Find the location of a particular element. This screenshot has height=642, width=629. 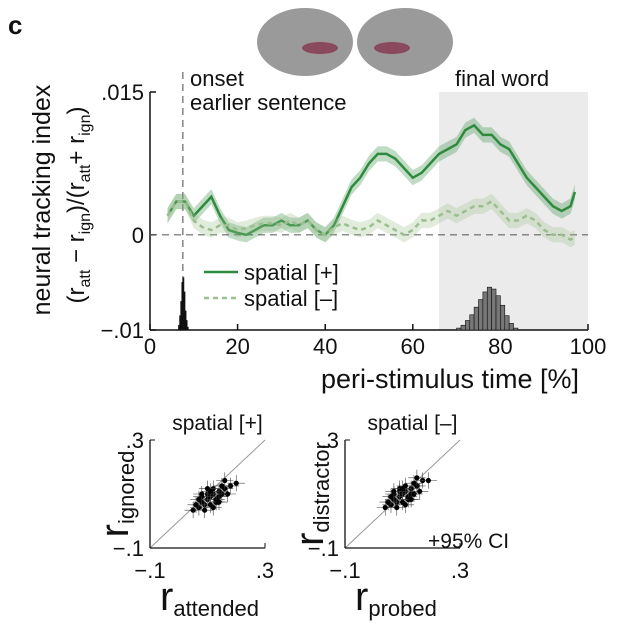

x-tick-label: 100 is located at coordinates (588, 346).